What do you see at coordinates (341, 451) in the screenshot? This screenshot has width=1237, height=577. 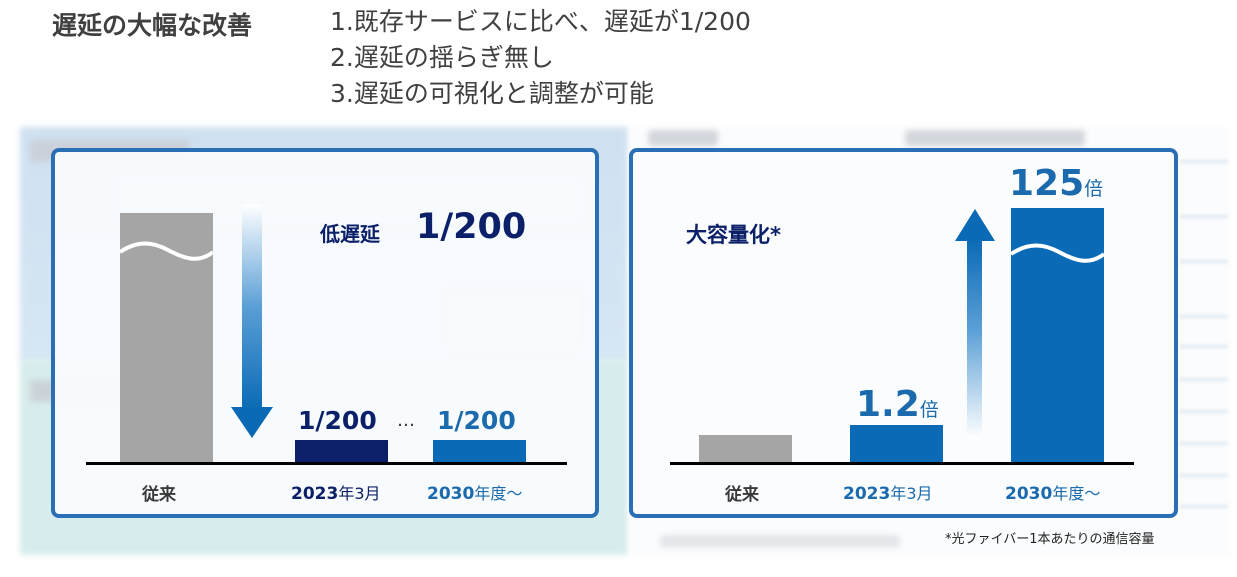 I see `bar-2023-latency` at bounding box center [341, 451].